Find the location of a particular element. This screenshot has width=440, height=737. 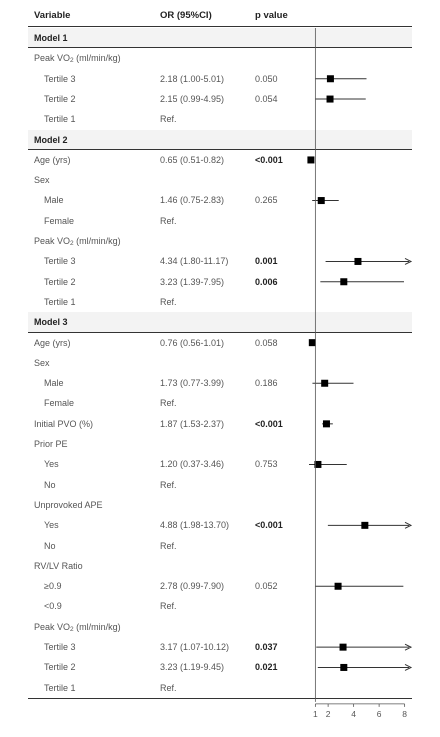

table-row: Tertile 2 3.23 (1.39-7.95) 0.006 is located at coordinates (220, 282).